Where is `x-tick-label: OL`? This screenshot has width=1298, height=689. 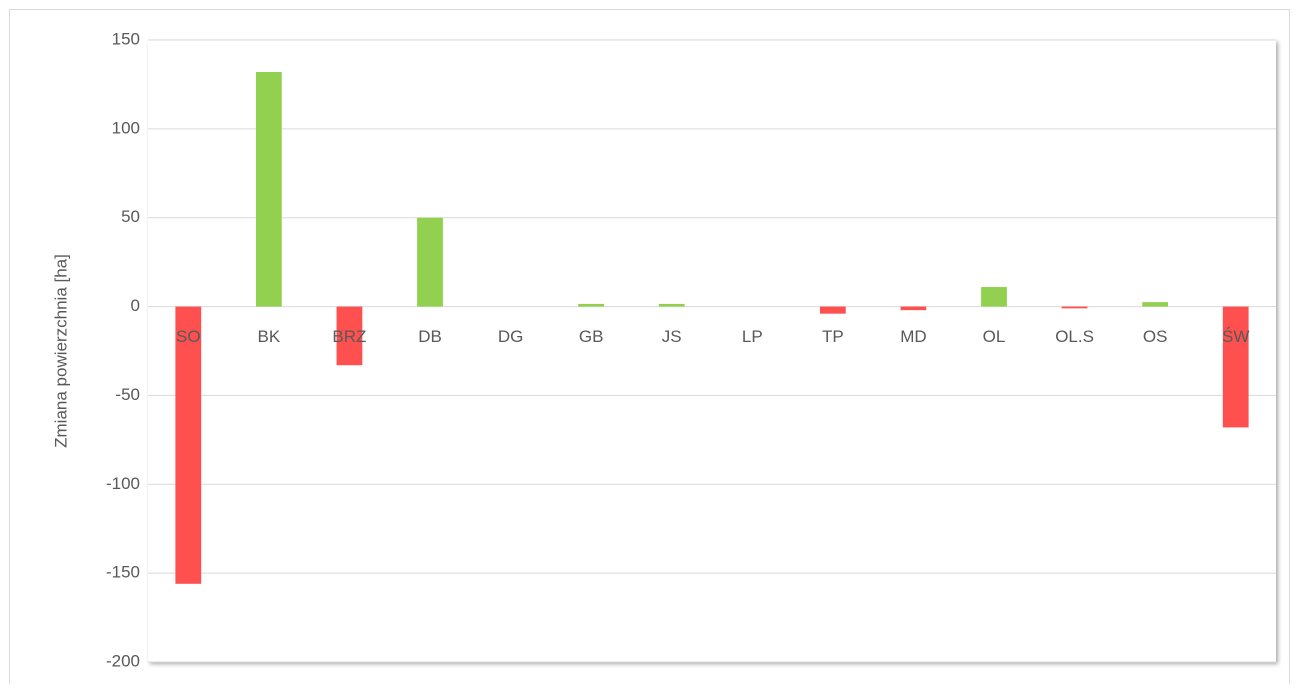
x-tick-label: OL is located at coordinates (994, 336).